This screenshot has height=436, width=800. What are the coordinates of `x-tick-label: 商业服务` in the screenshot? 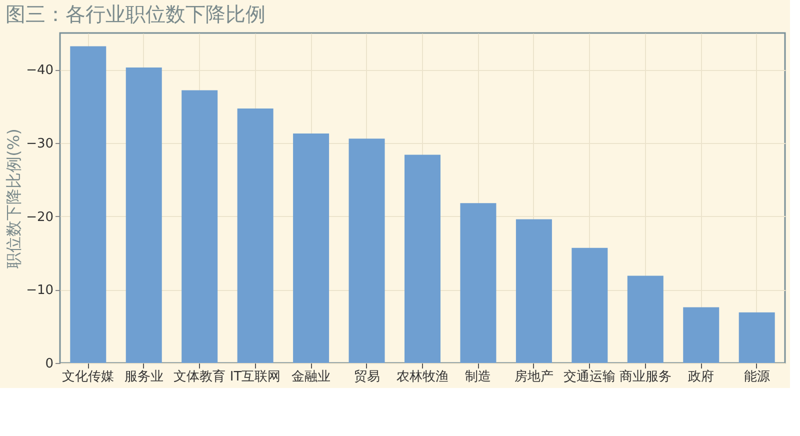 It's located at (645, 377).